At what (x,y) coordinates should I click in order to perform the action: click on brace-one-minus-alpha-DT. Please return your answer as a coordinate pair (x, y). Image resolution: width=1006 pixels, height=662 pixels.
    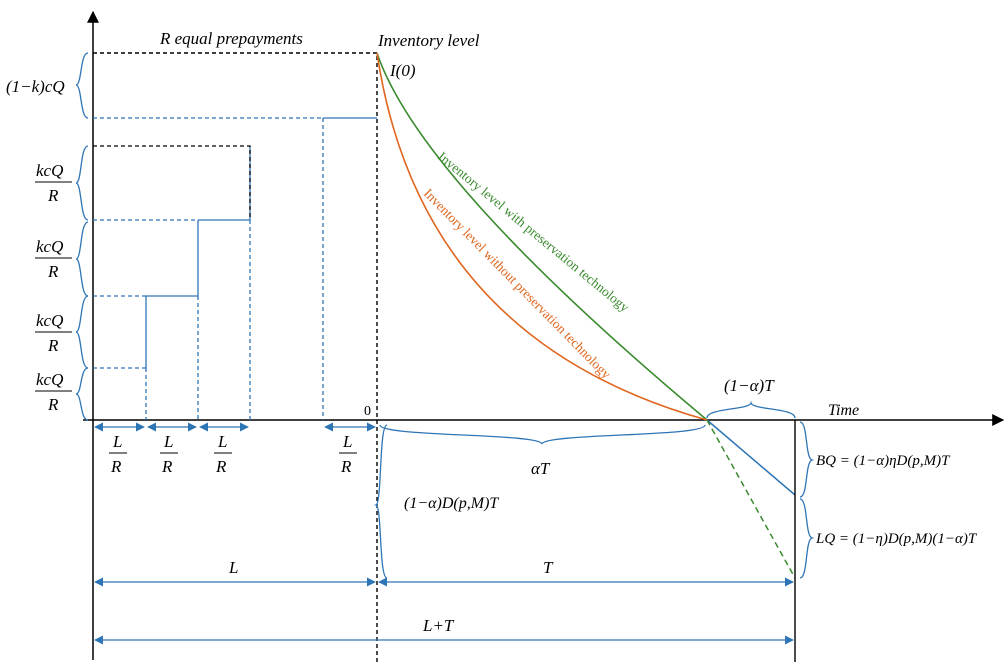
    Looking at the image, I should click on (381, 501).